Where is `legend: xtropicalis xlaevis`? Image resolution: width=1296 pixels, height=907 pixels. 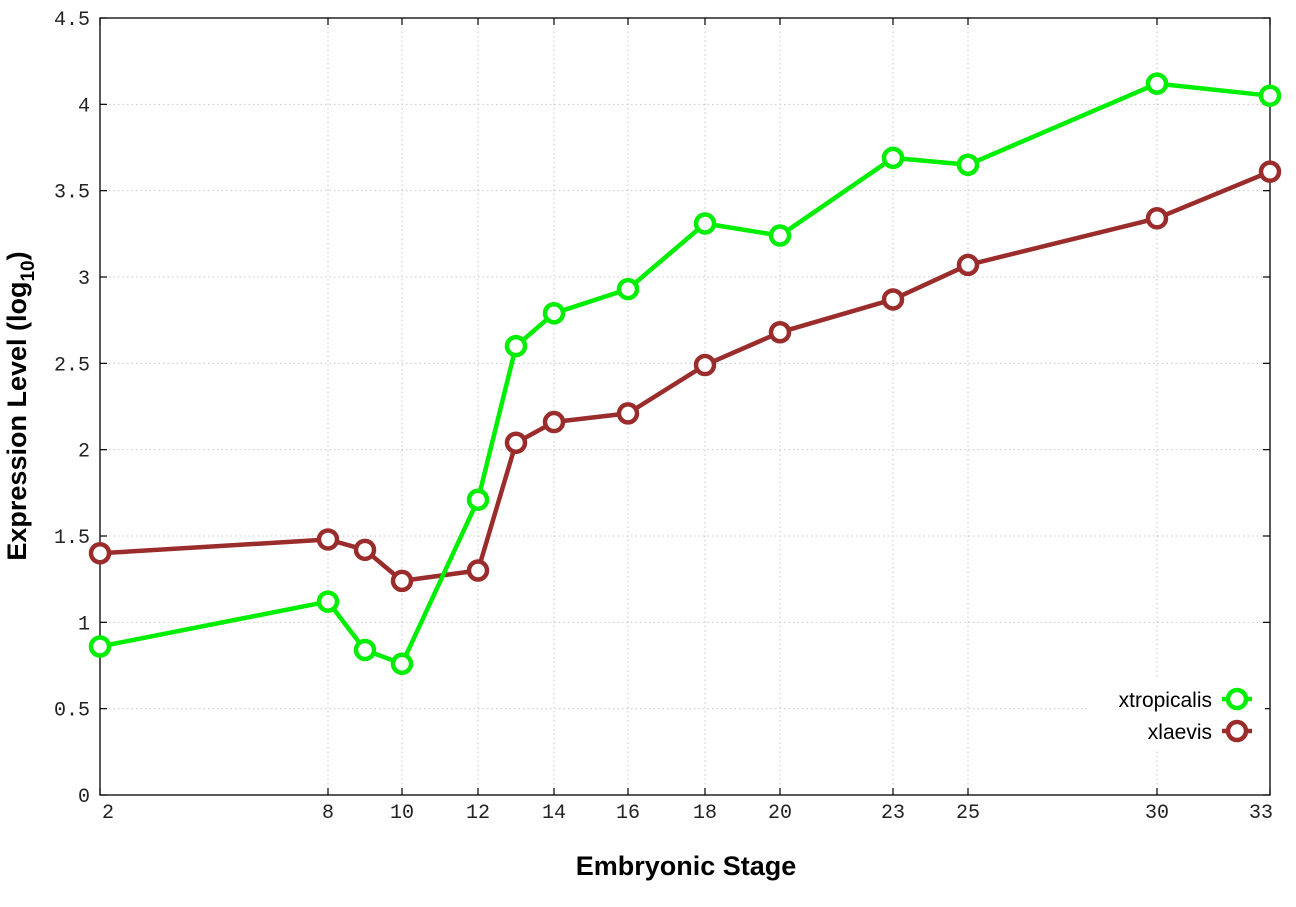 legend: xtropicalis xlaevis is located at coordinates (1177, 714).